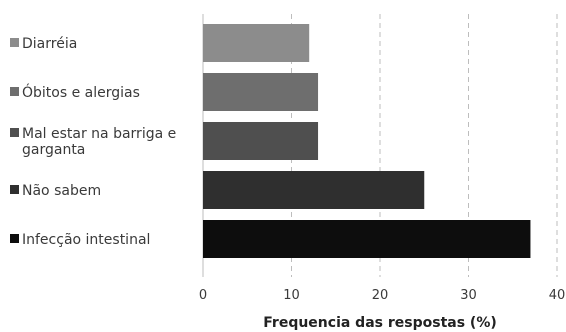 The height and width of the screenshot is (332, 566). Describe the element at coordinates (203, 295) in the screenshot. I see `x-tick-label: 0` at that location.